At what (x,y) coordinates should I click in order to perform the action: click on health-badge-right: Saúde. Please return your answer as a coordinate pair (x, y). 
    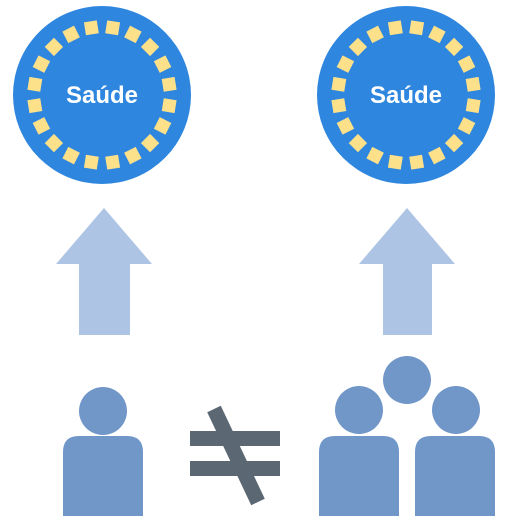
    Looking at the image, I should click on (406, 95).